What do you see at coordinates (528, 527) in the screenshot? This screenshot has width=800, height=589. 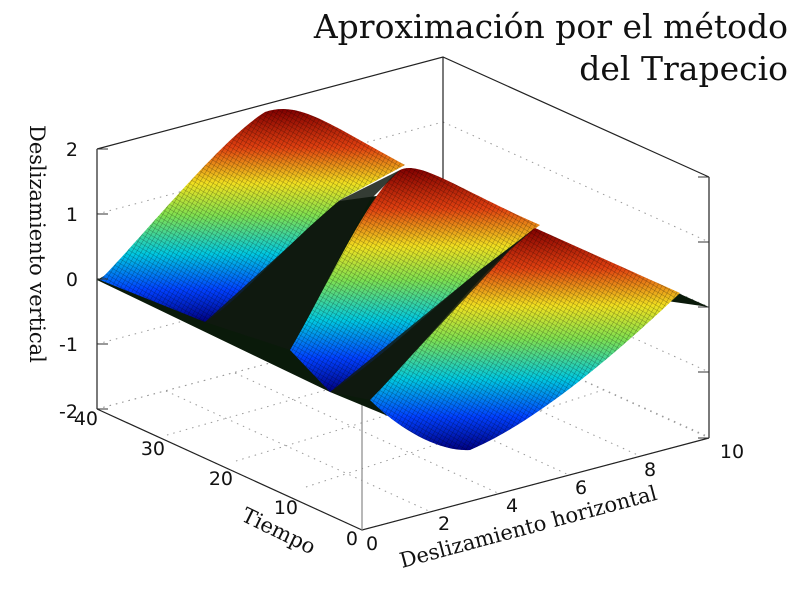 I see `x-axis-label: Deslizamiento horizontal` at bounding box center [528, 527].